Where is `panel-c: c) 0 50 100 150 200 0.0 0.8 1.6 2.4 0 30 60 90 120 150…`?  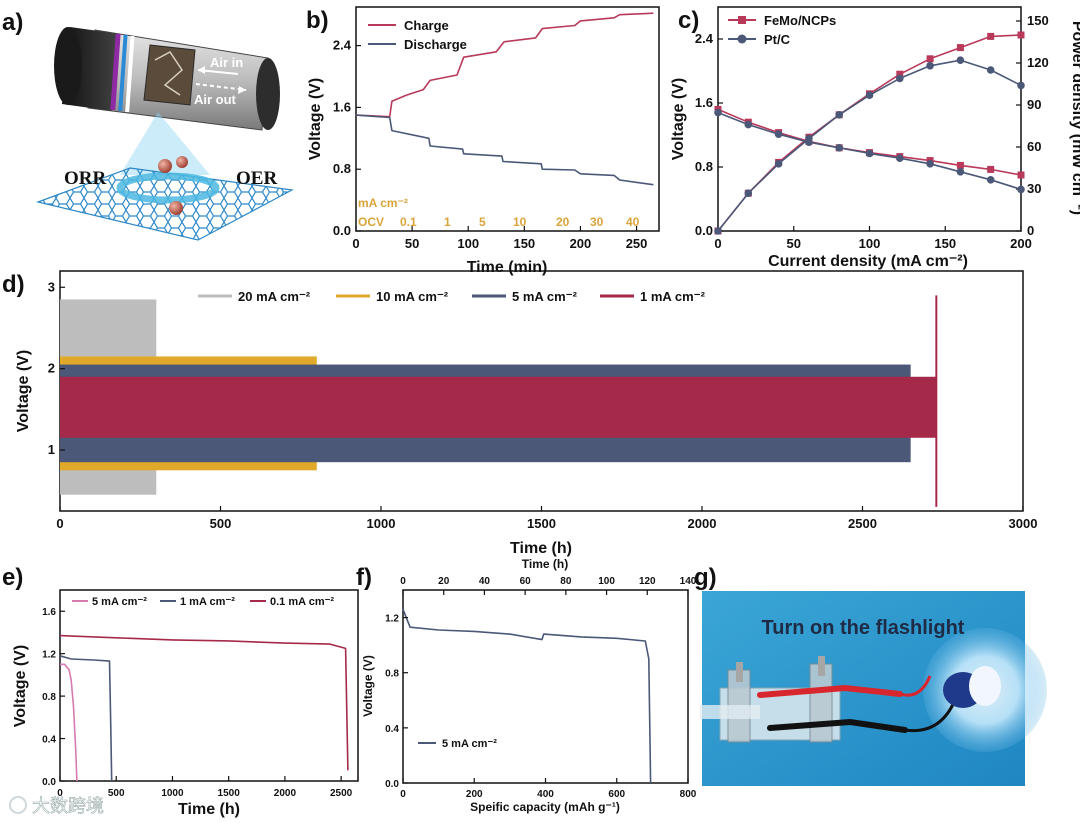 panel-c: c) 0 50 100 150 200 0.0 0.8 1.6 2.4 0 30 60 90 120 150… is located at coordinates (875, 138).